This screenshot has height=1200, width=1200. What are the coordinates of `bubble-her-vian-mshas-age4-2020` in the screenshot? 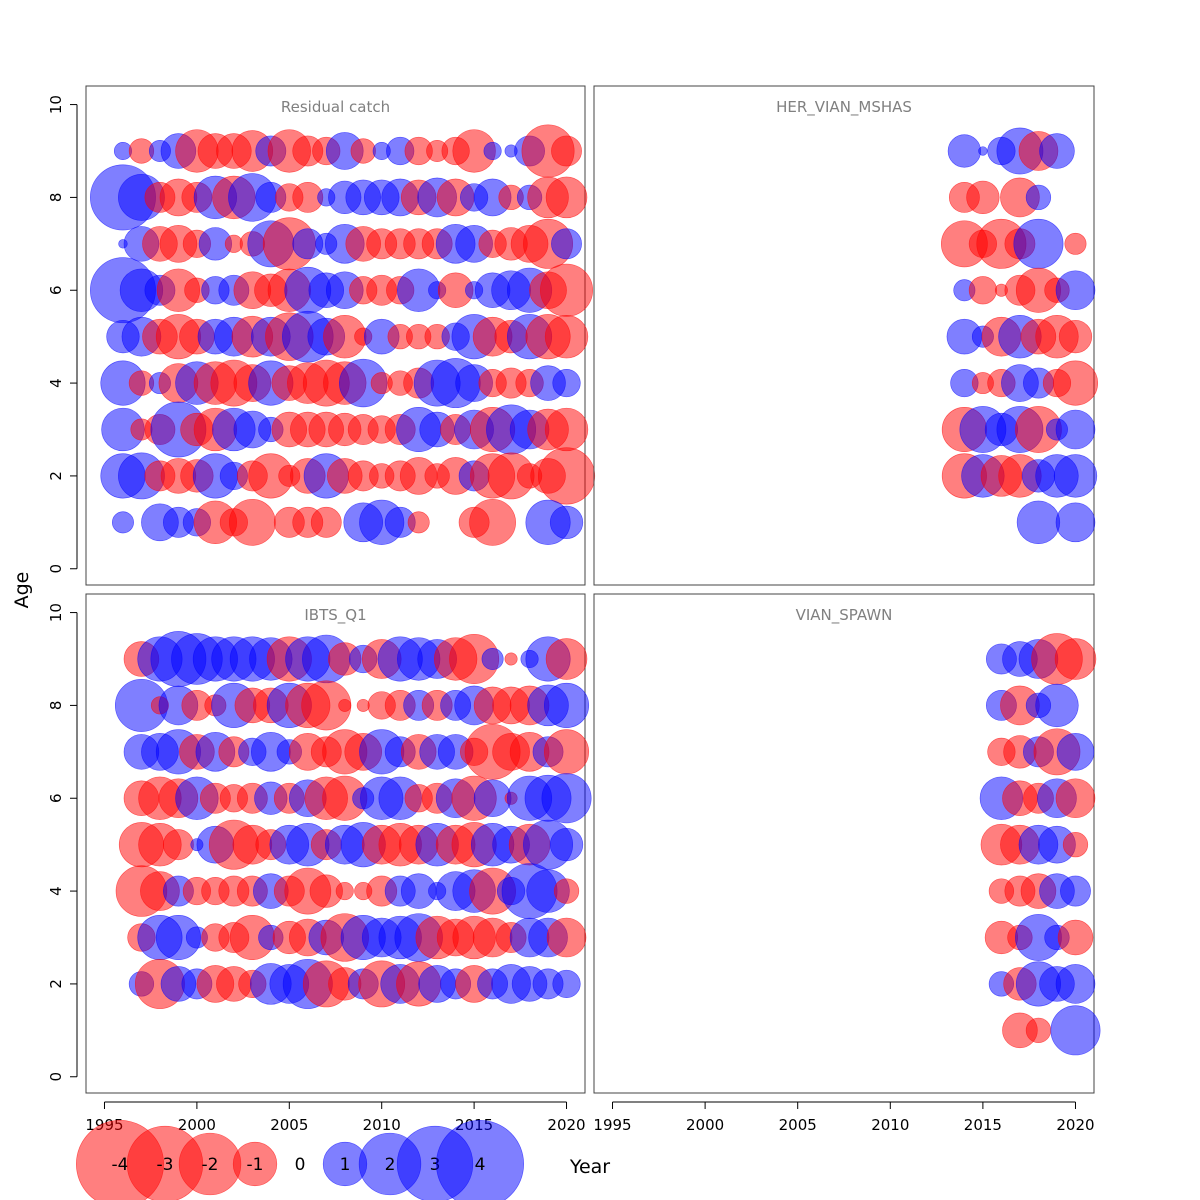 It's located at (1075, 383).